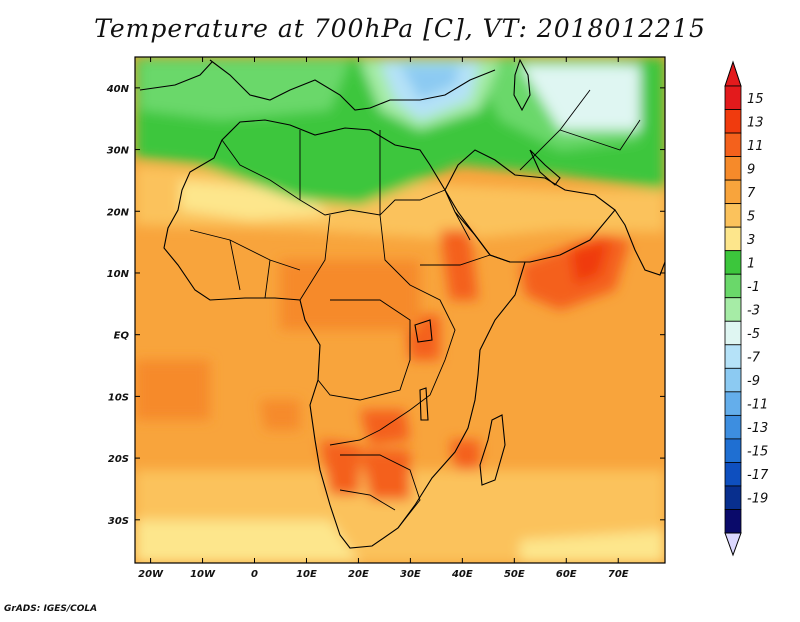 This screenshot has height=622, width=800. Describe the element at coordinates (757, 499) in the screenshot. I see `colorbar-label: -19` at that location.